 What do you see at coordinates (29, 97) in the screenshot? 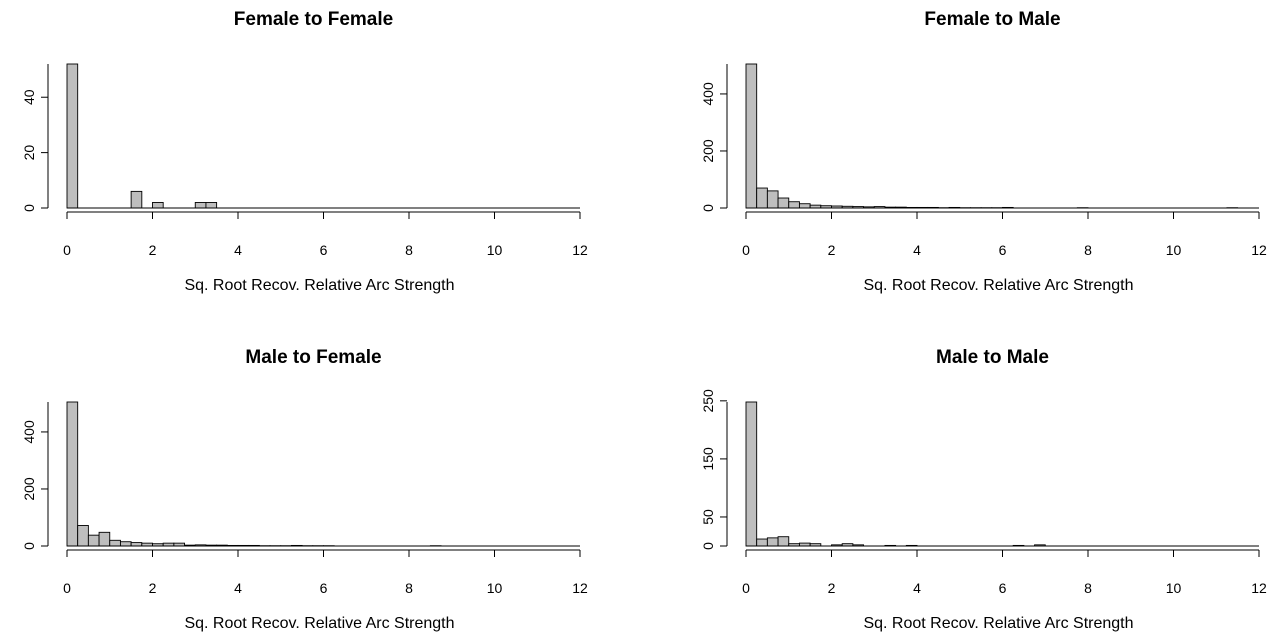
I see `y-tick-label: 40` at bounding box center [29, 97].